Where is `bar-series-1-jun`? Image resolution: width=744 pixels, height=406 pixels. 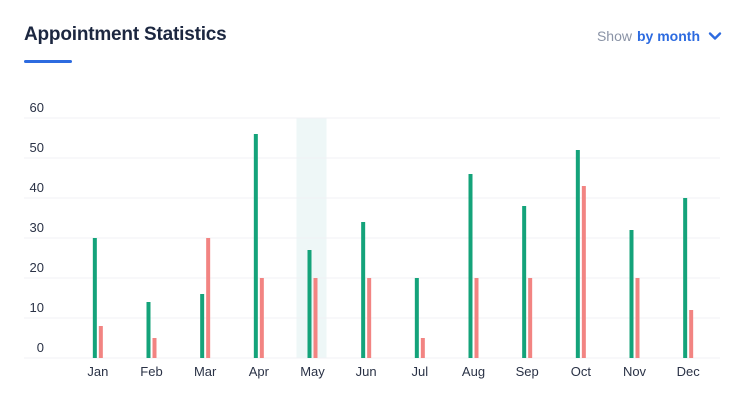 bar-series-1-jun is located at coordinates (363, 290).